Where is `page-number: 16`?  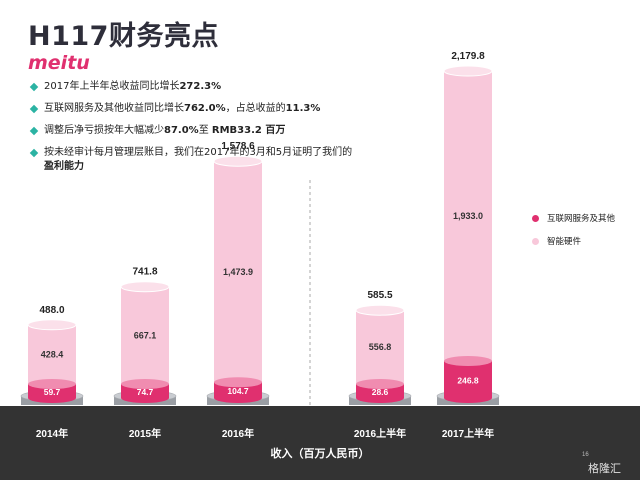 page-number: 16 is located at coordinates (585, 455).